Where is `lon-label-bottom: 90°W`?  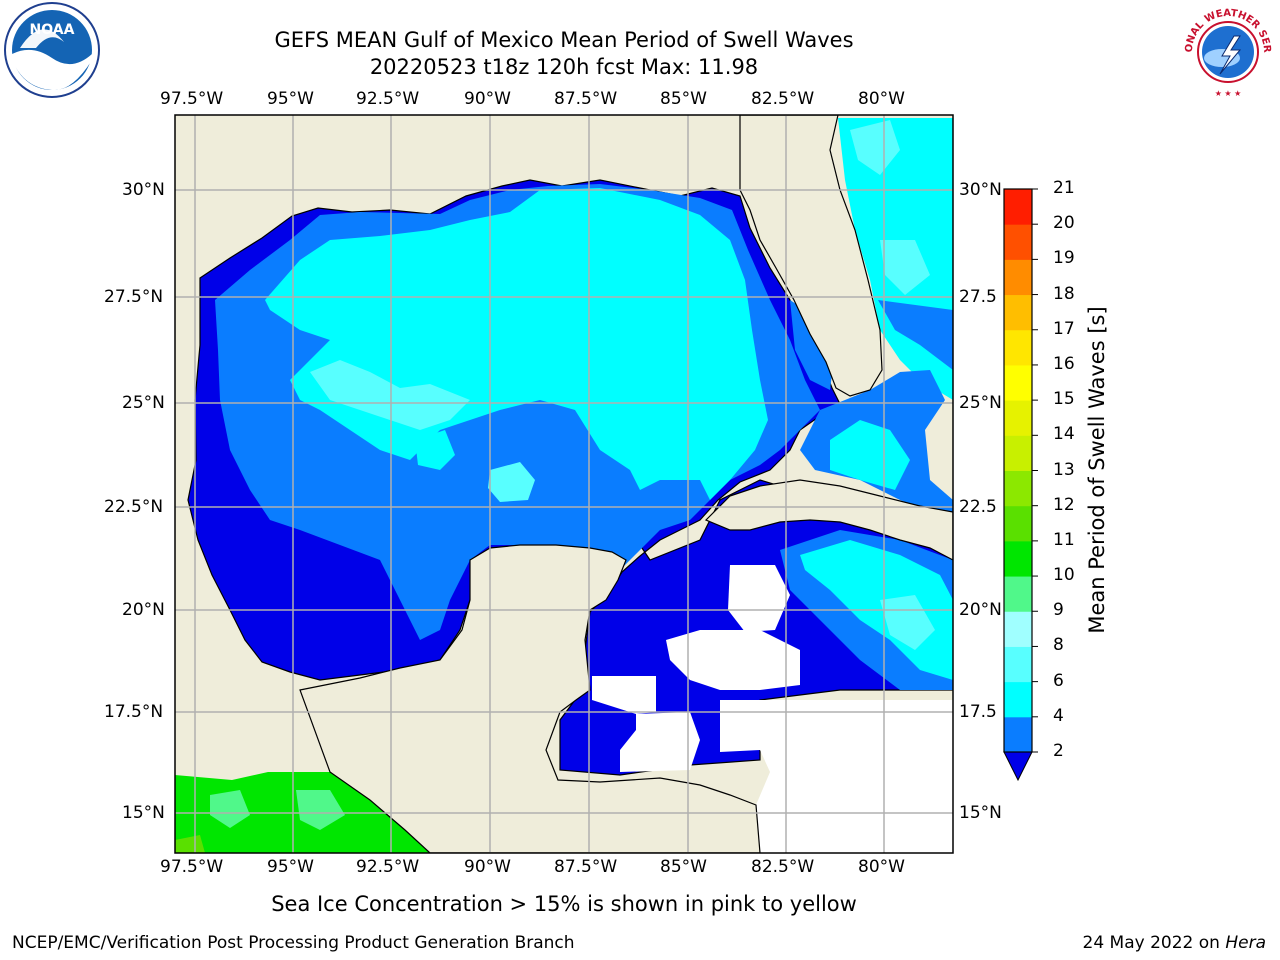 lon-label-bottom: 90°W is located at coordinates (487, 867).